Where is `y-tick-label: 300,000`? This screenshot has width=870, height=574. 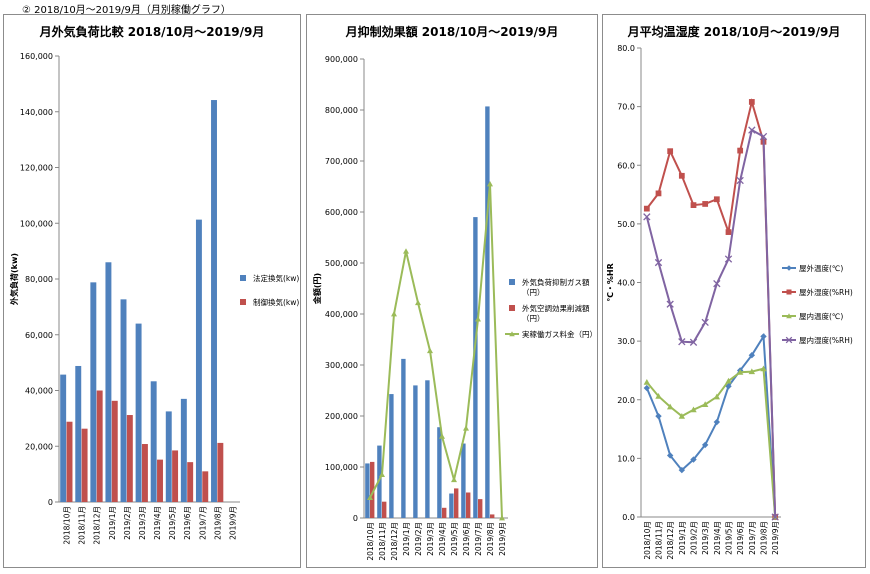
y-tick-label: 300,000 is located at coordinates (341, 365).